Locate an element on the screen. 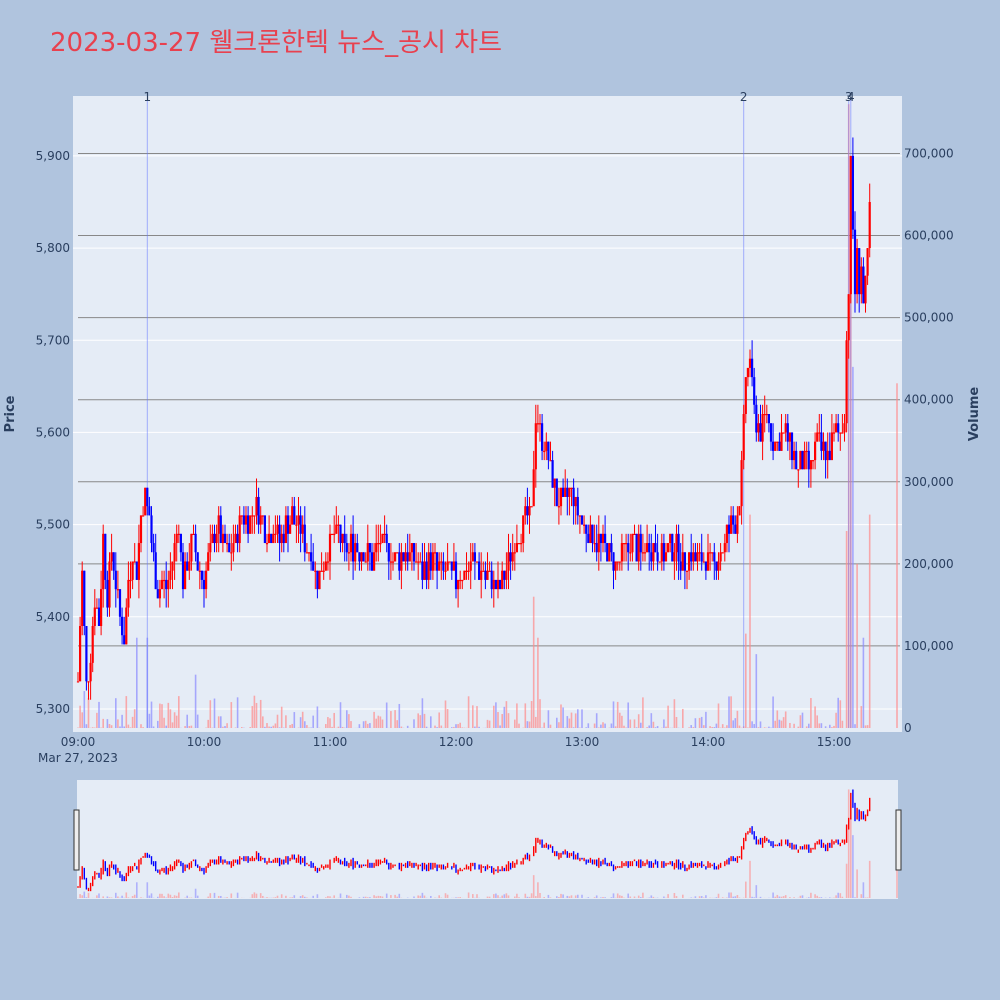  range-slider is located at coordinates (487, 839).